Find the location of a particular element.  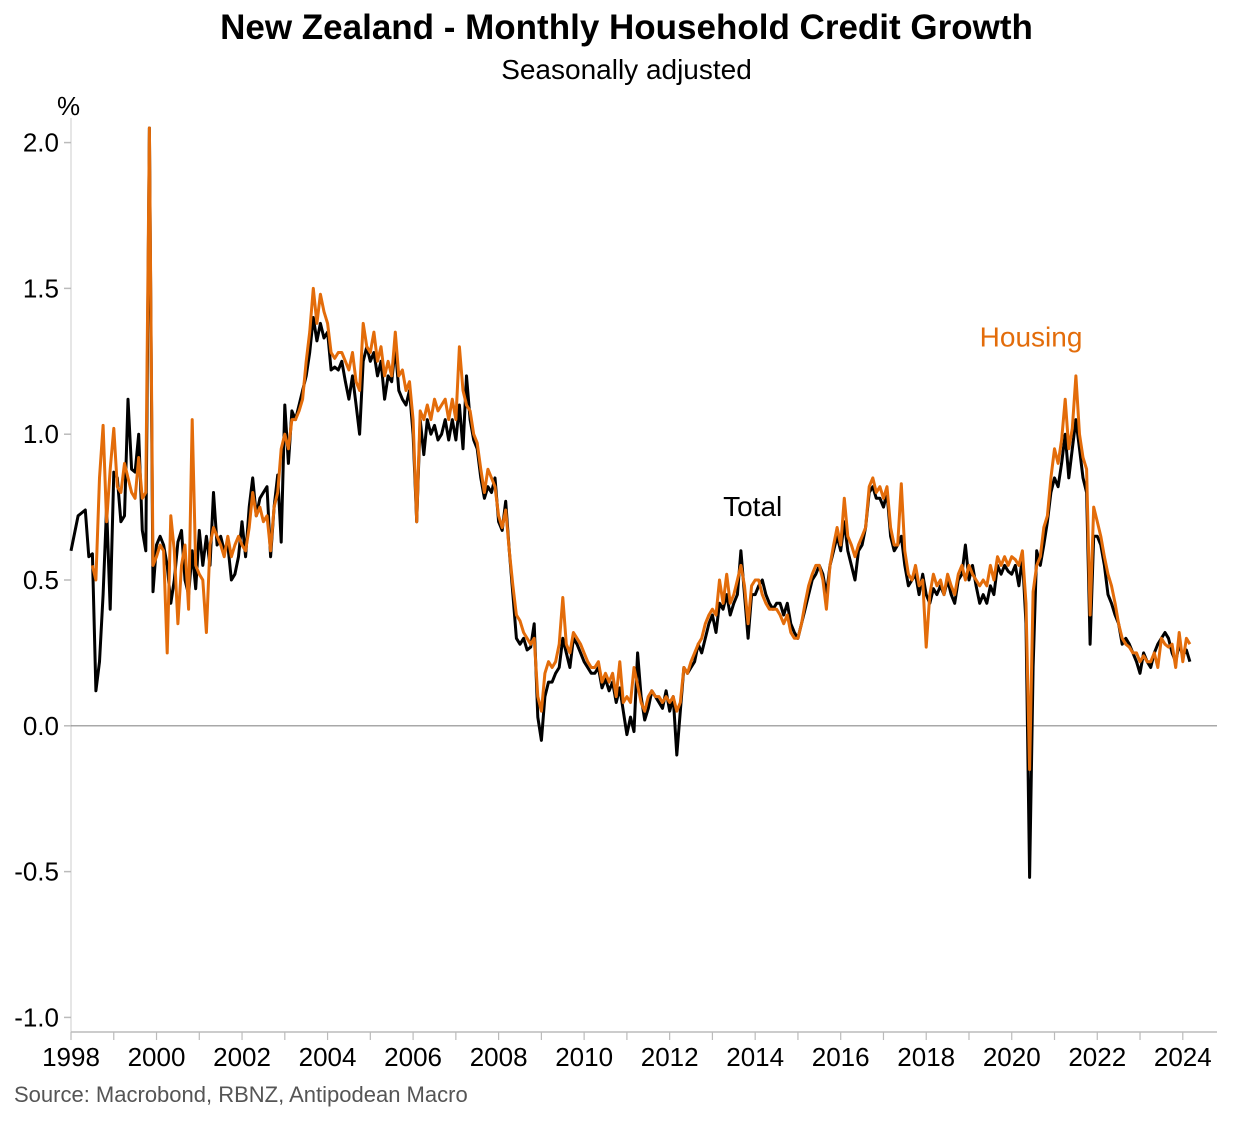

y-tick-label: -1.0 is located at coordinates (36, 1017).